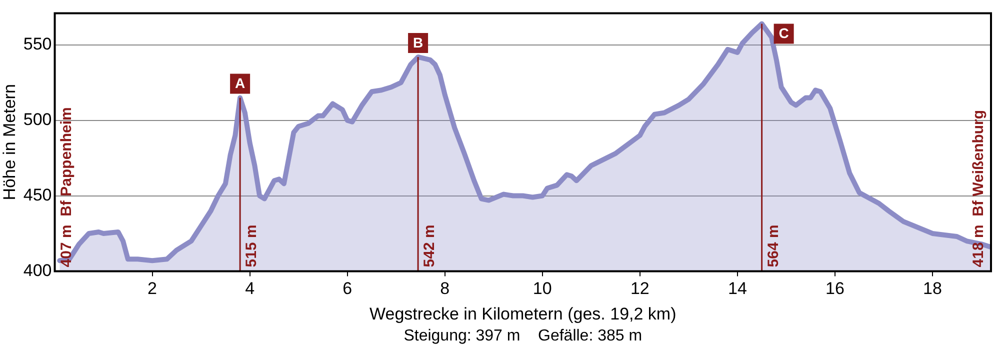 Image resolution: width=1000 pixels, height=355 pixels. I want to click on annotation: C, so click(783, 33).